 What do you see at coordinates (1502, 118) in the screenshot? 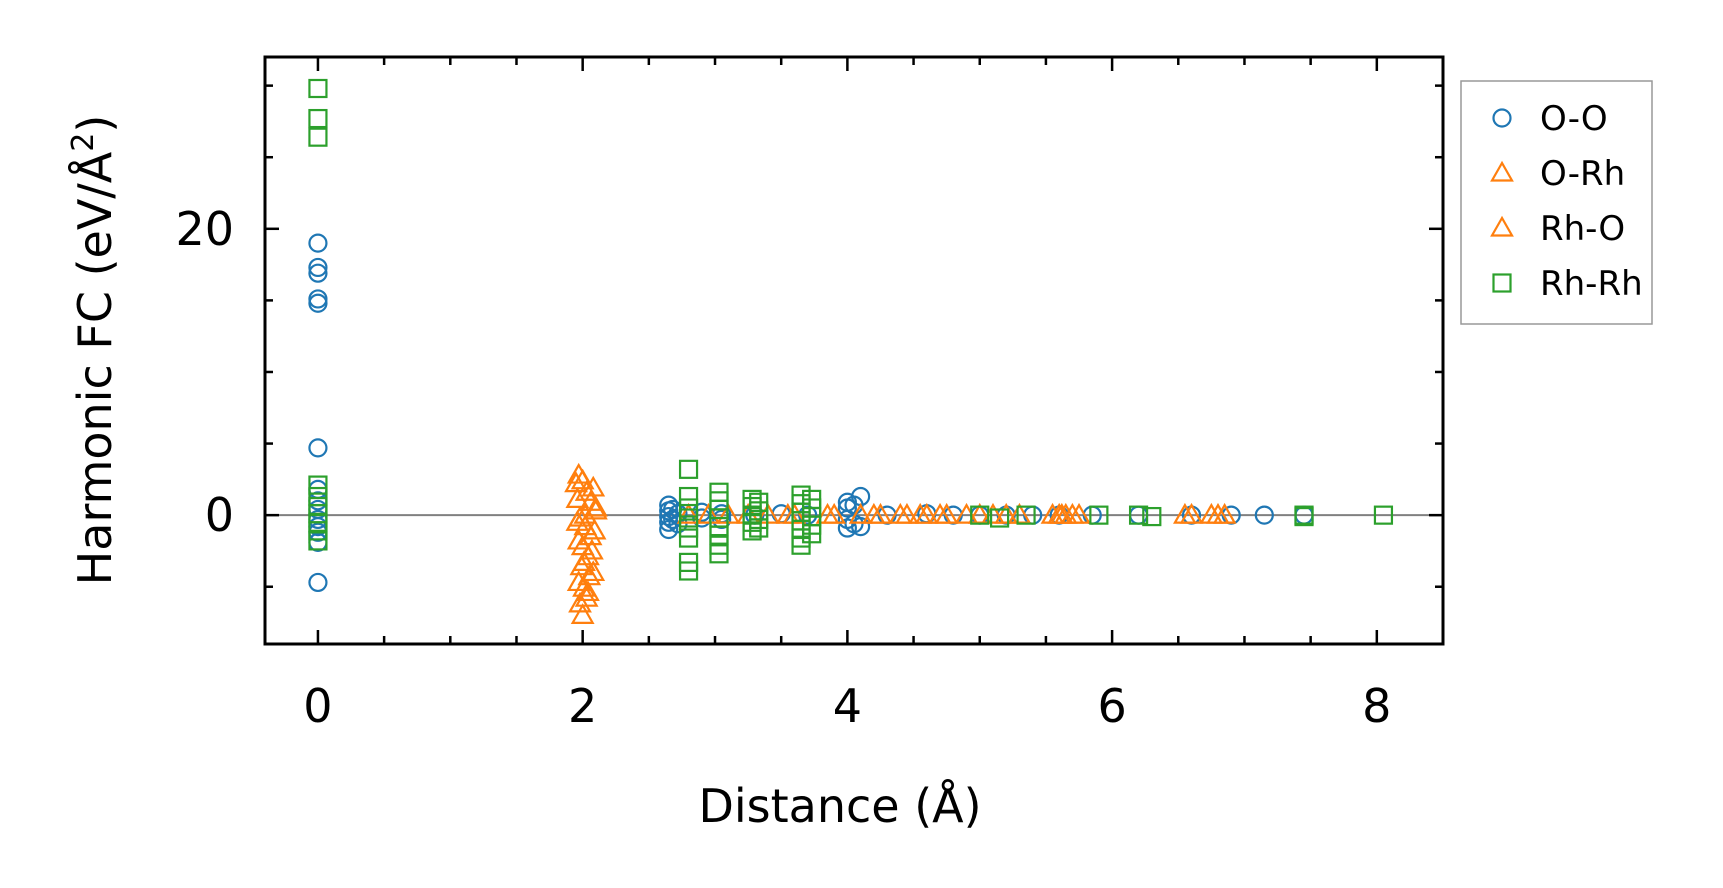
I see `legend-marker-o-o` at bounding box center [1502, 118].